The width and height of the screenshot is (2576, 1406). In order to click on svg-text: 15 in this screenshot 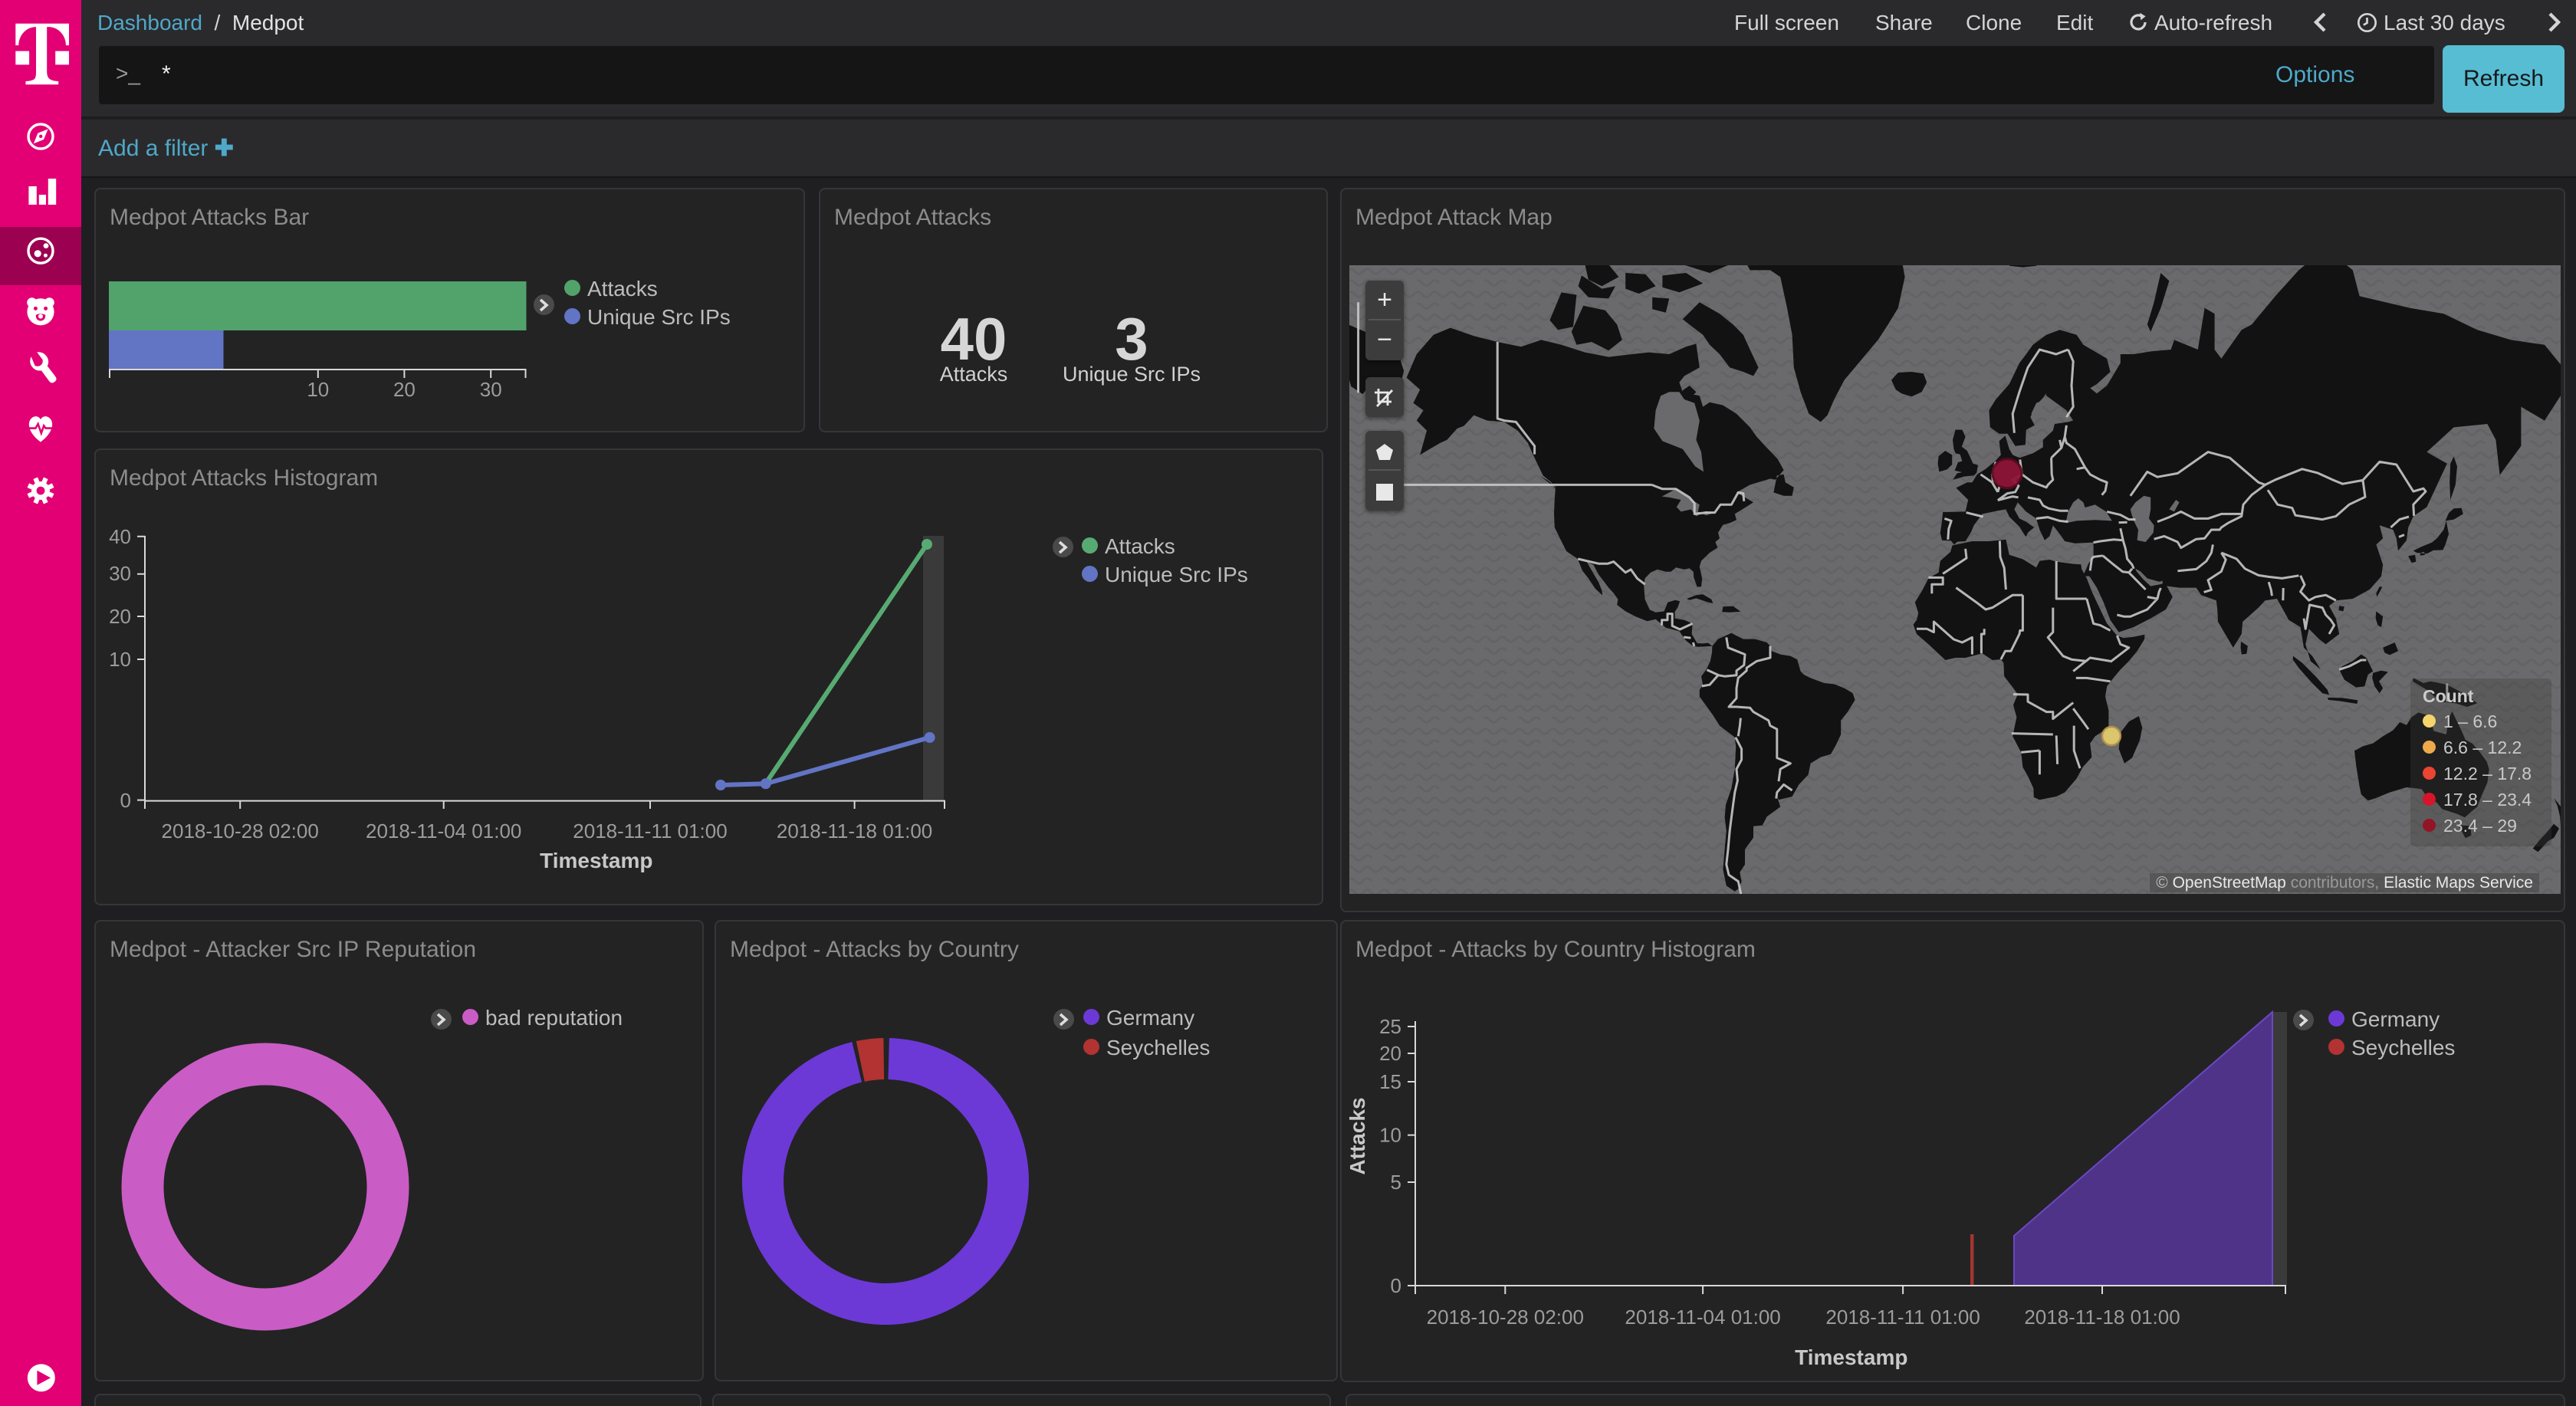, I will do `click(1390, 1081)`.